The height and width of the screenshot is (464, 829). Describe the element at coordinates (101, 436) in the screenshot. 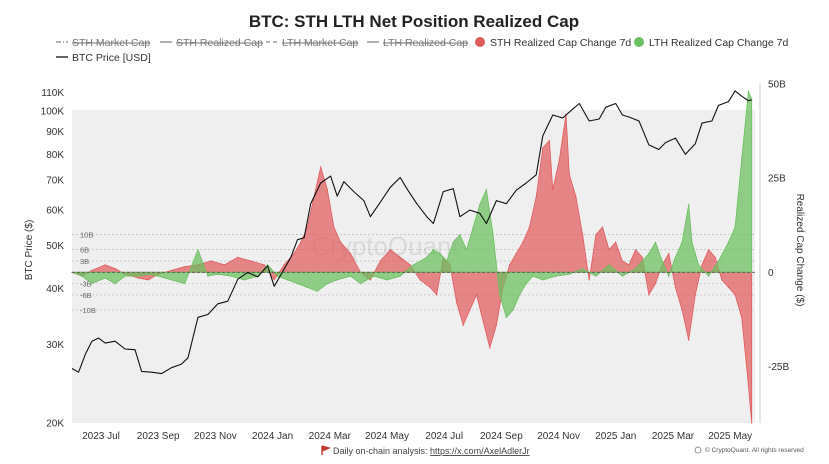

I see `x-tick-label: 2023 Jul` at that location.